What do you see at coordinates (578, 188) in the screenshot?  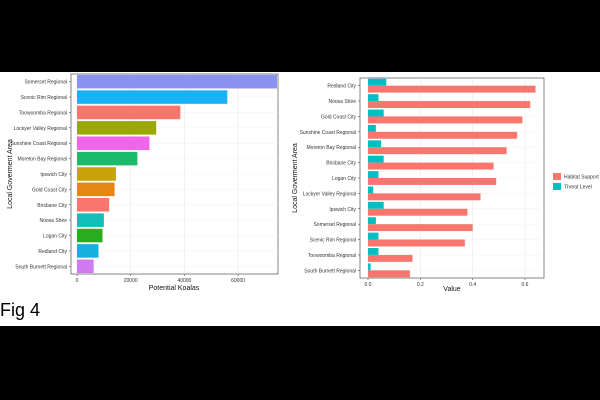 I see `legend-label: Threat Level` at bounding box center [578, 188].